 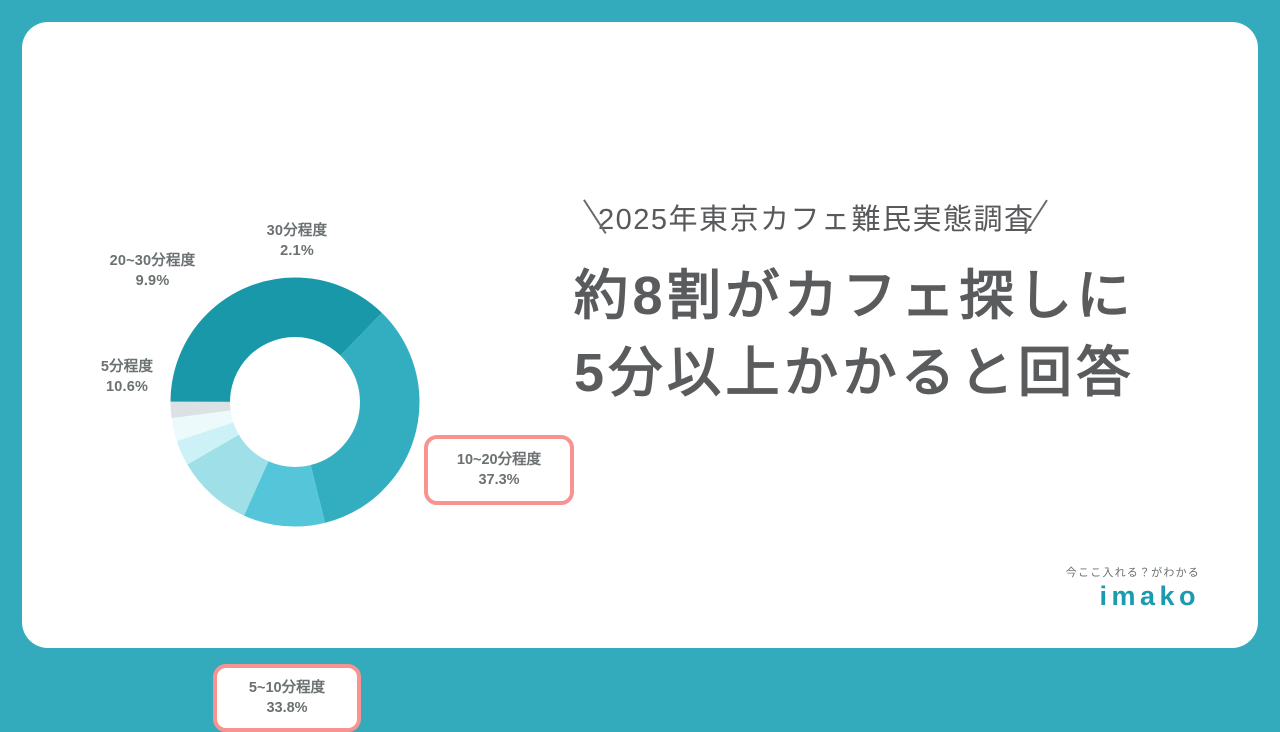 What do you see at coordinates (1049, 217) in the screenshot?
I see `slash-right-icon` at bounding box center [1049, 217].